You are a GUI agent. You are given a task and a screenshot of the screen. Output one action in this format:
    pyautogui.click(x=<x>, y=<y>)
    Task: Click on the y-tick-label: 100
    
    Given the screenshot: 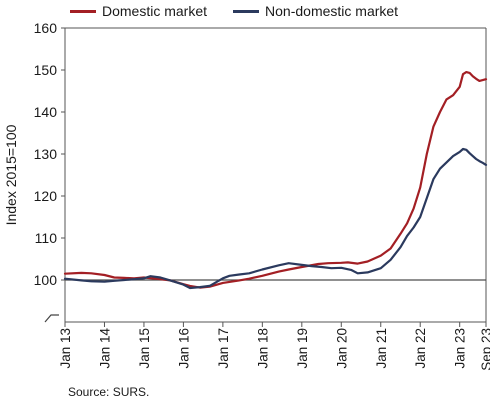 What is the action you would take?
    pyautogui.click(x=46, y=280)
    